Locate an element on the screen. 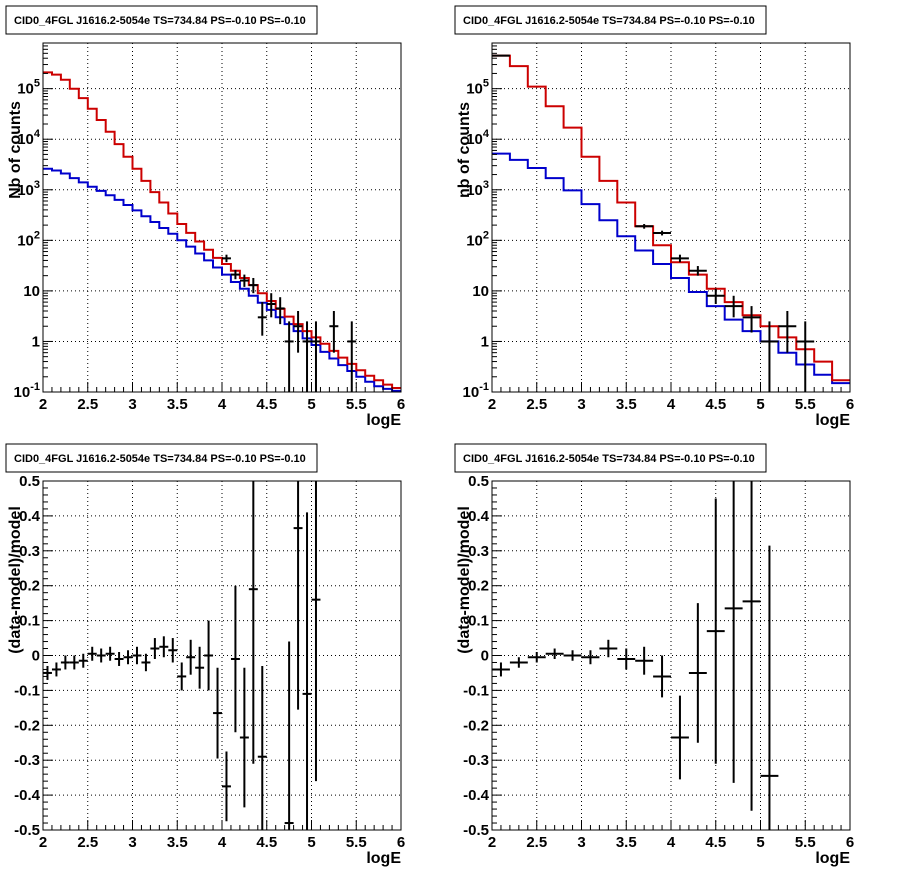 The width and height of the screenshot is (898, 875). y-tick-label: -0.2 is located at coordinates (27, 725).